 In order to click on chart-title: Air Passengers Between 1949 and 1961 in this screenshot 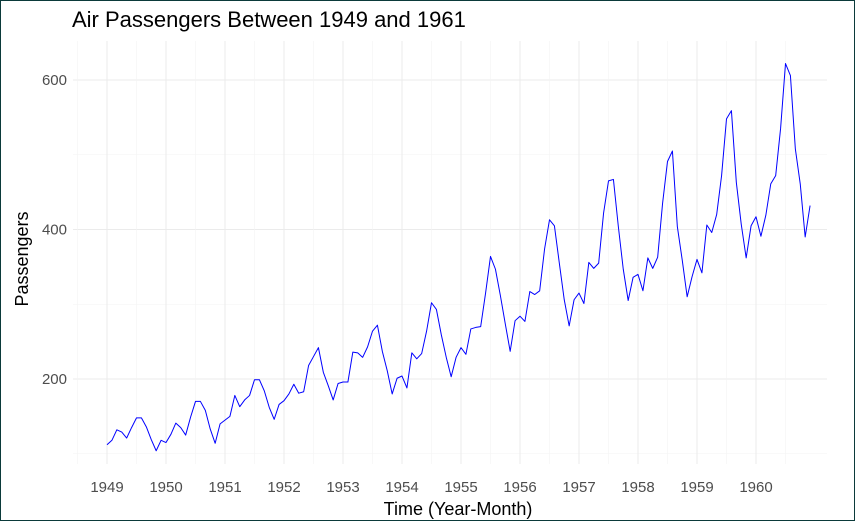, I will do `click(269, 19)`.